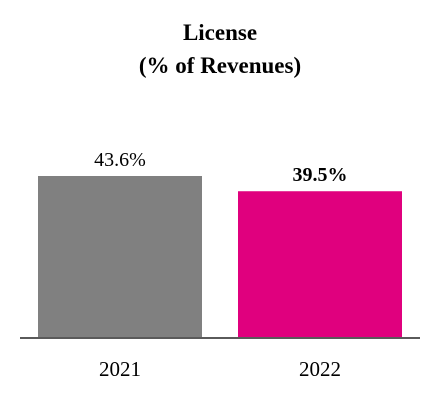  What do you see at coordinates (120, 369) in the screenshot?
I see `x-tick-label-2021: 2021` at bounding box center [120, 369].